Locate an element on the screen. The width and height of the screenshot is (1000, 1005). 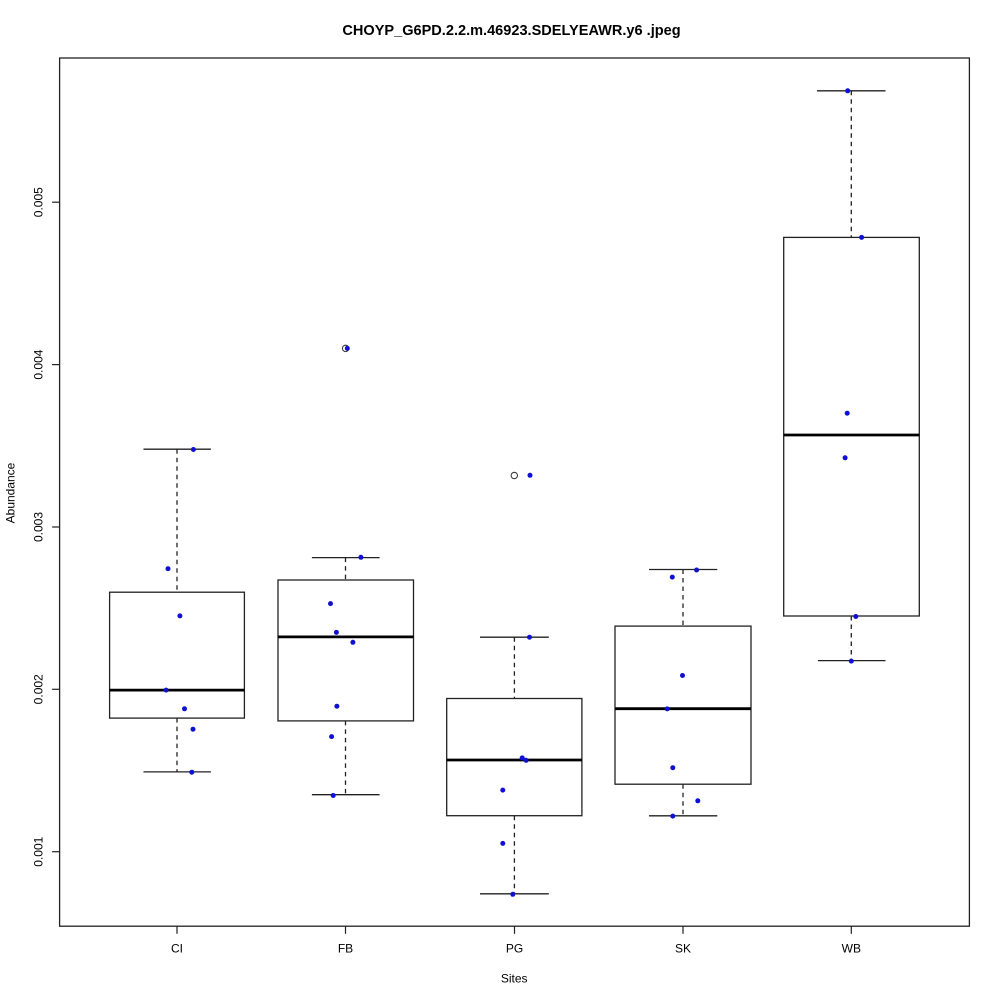
svg-text: Abundance is located at coordinates (11, 492).